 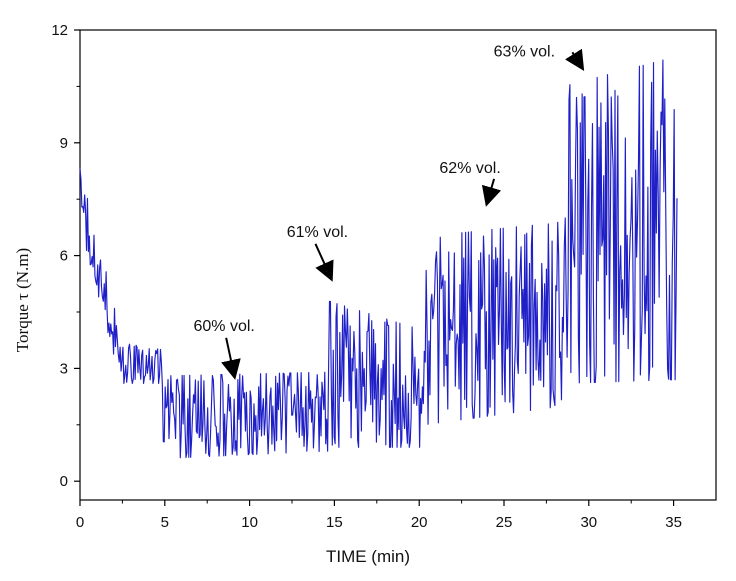 I want to click on annotation-1: 61% vol., so click(x=317, y=253).